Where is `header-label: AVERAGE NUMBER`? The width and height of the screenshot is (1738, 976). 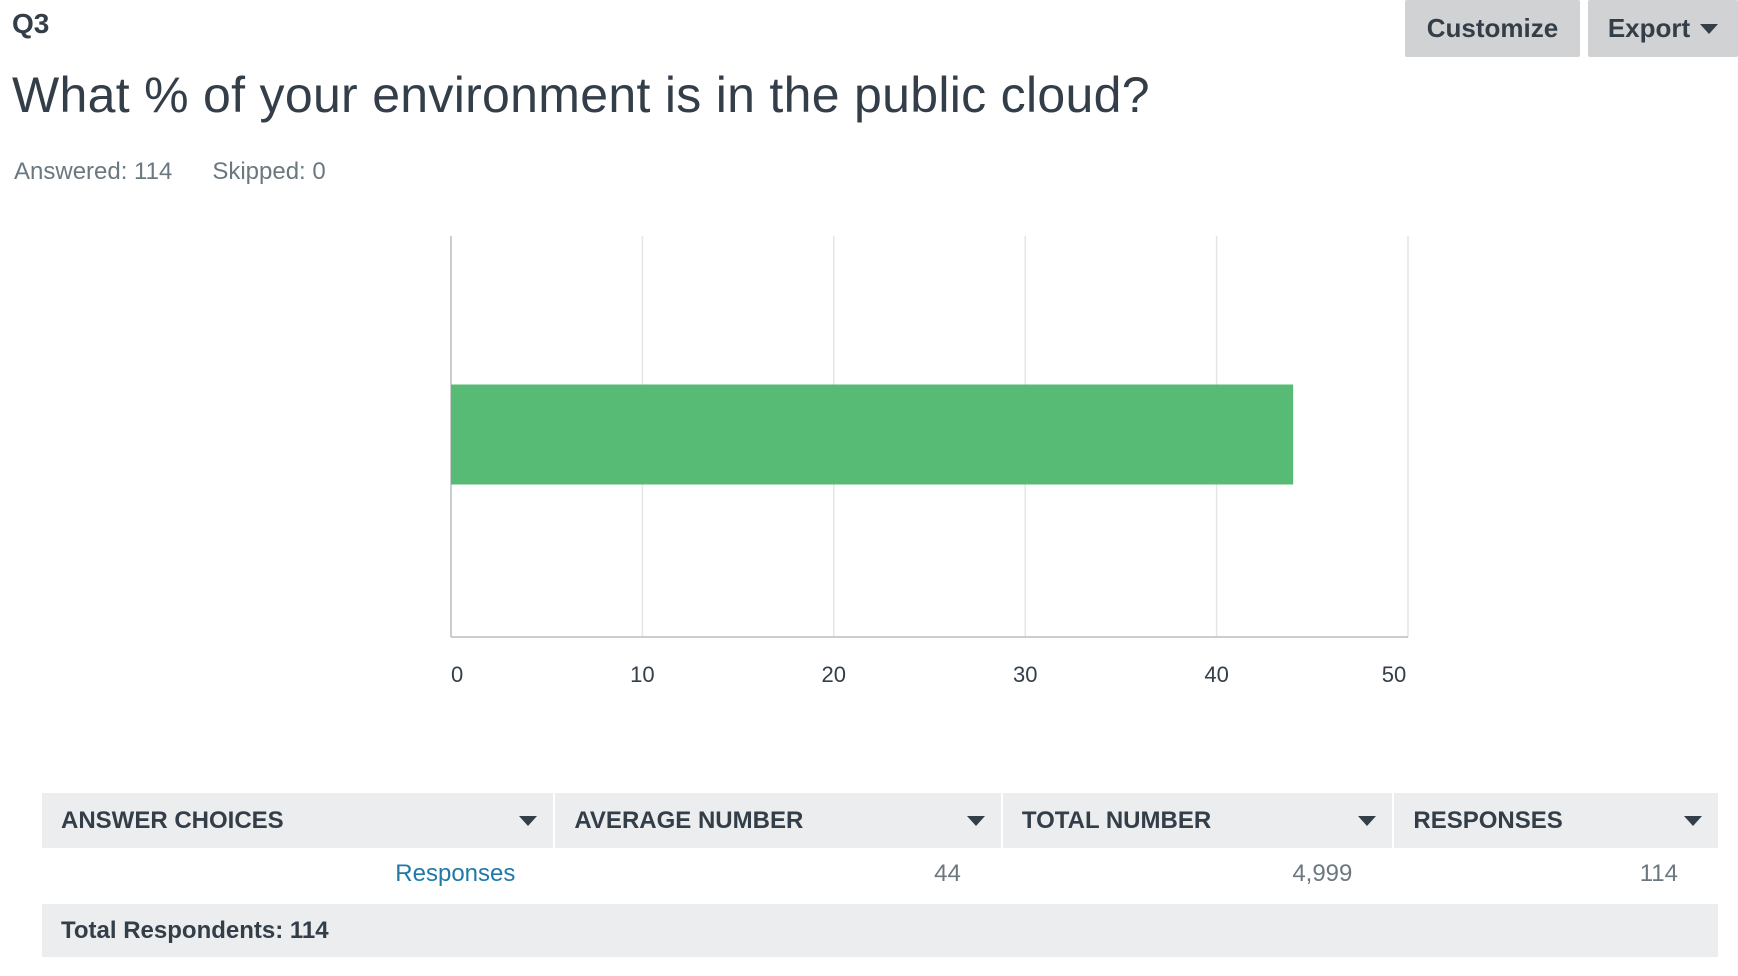
header-label: AVERAGE NUMBER is located at coordinates (689, 820).